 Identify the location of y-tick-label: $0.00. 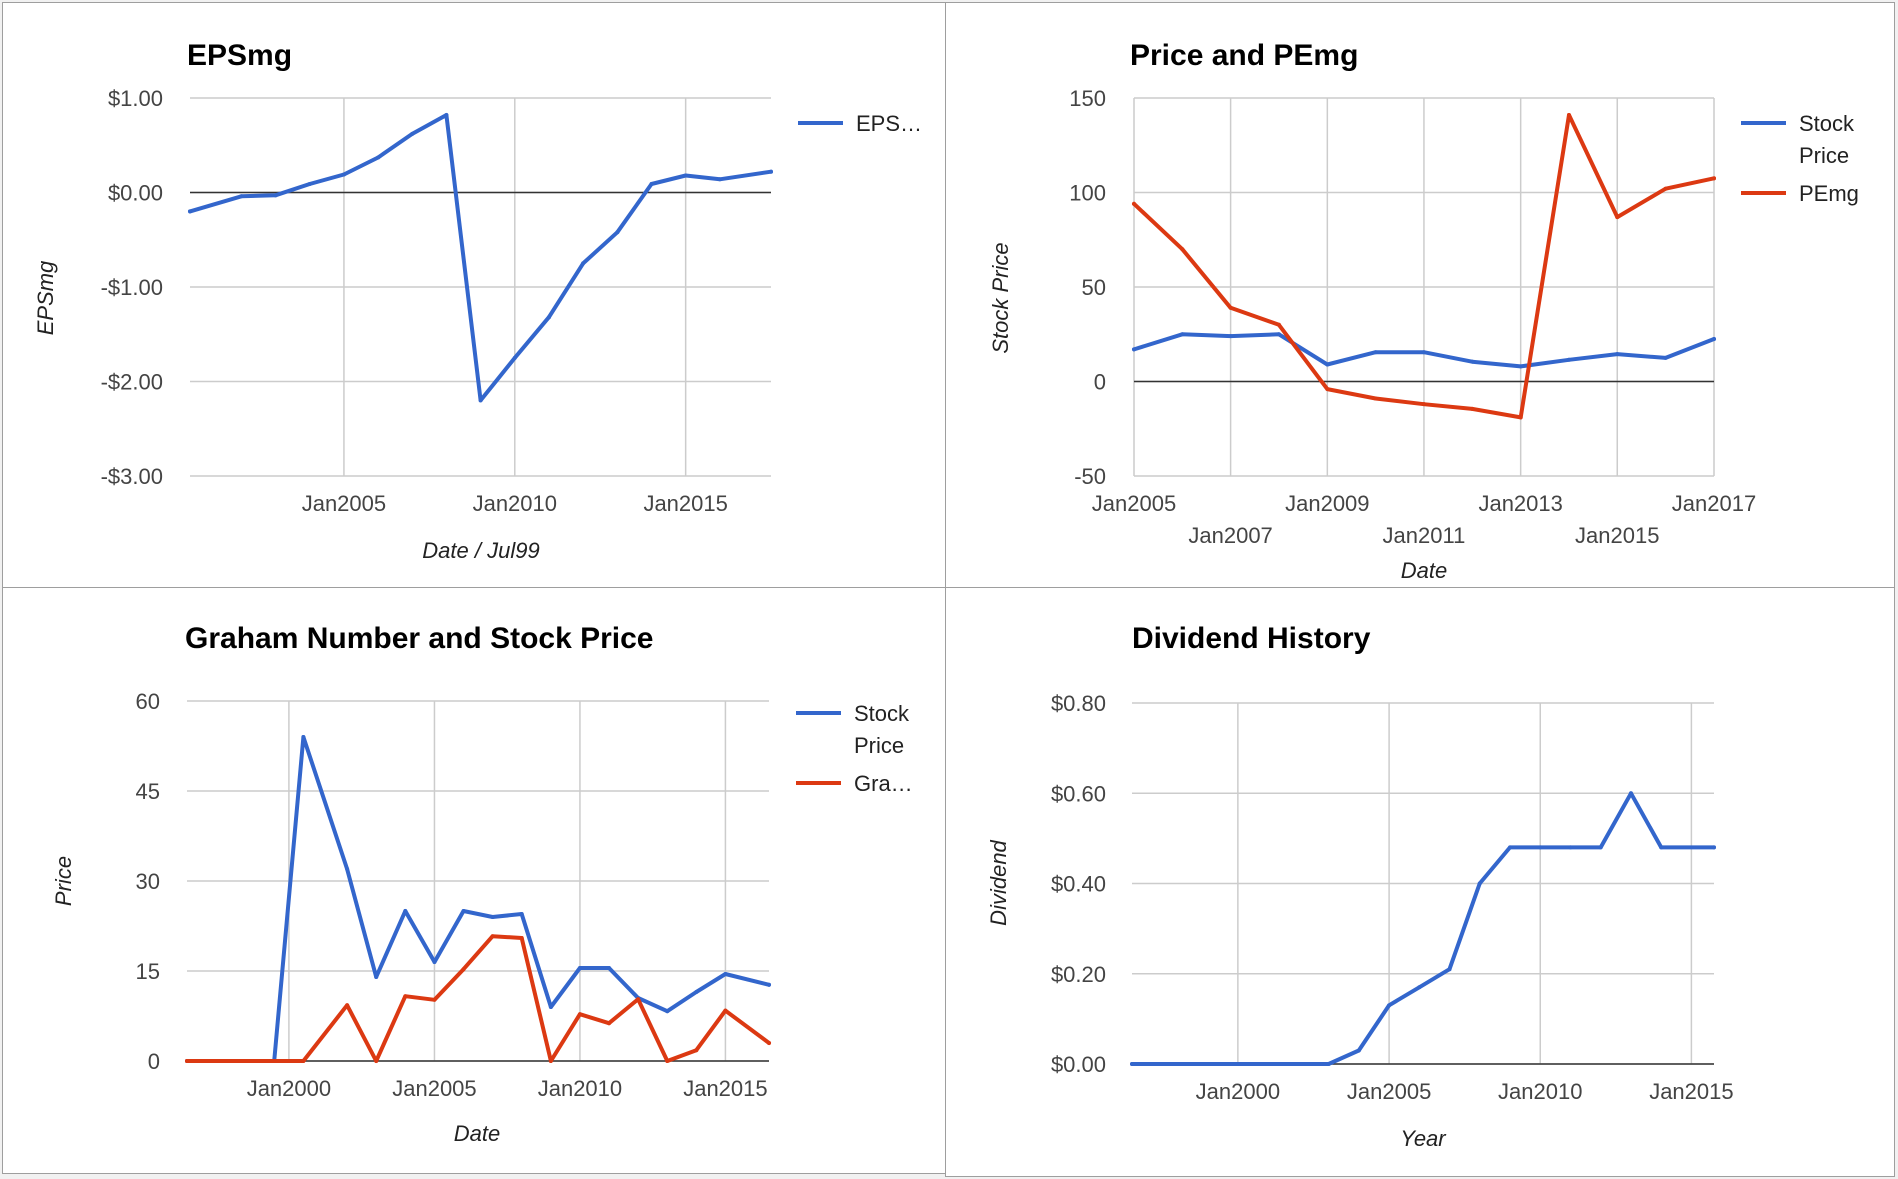
(135, 193).